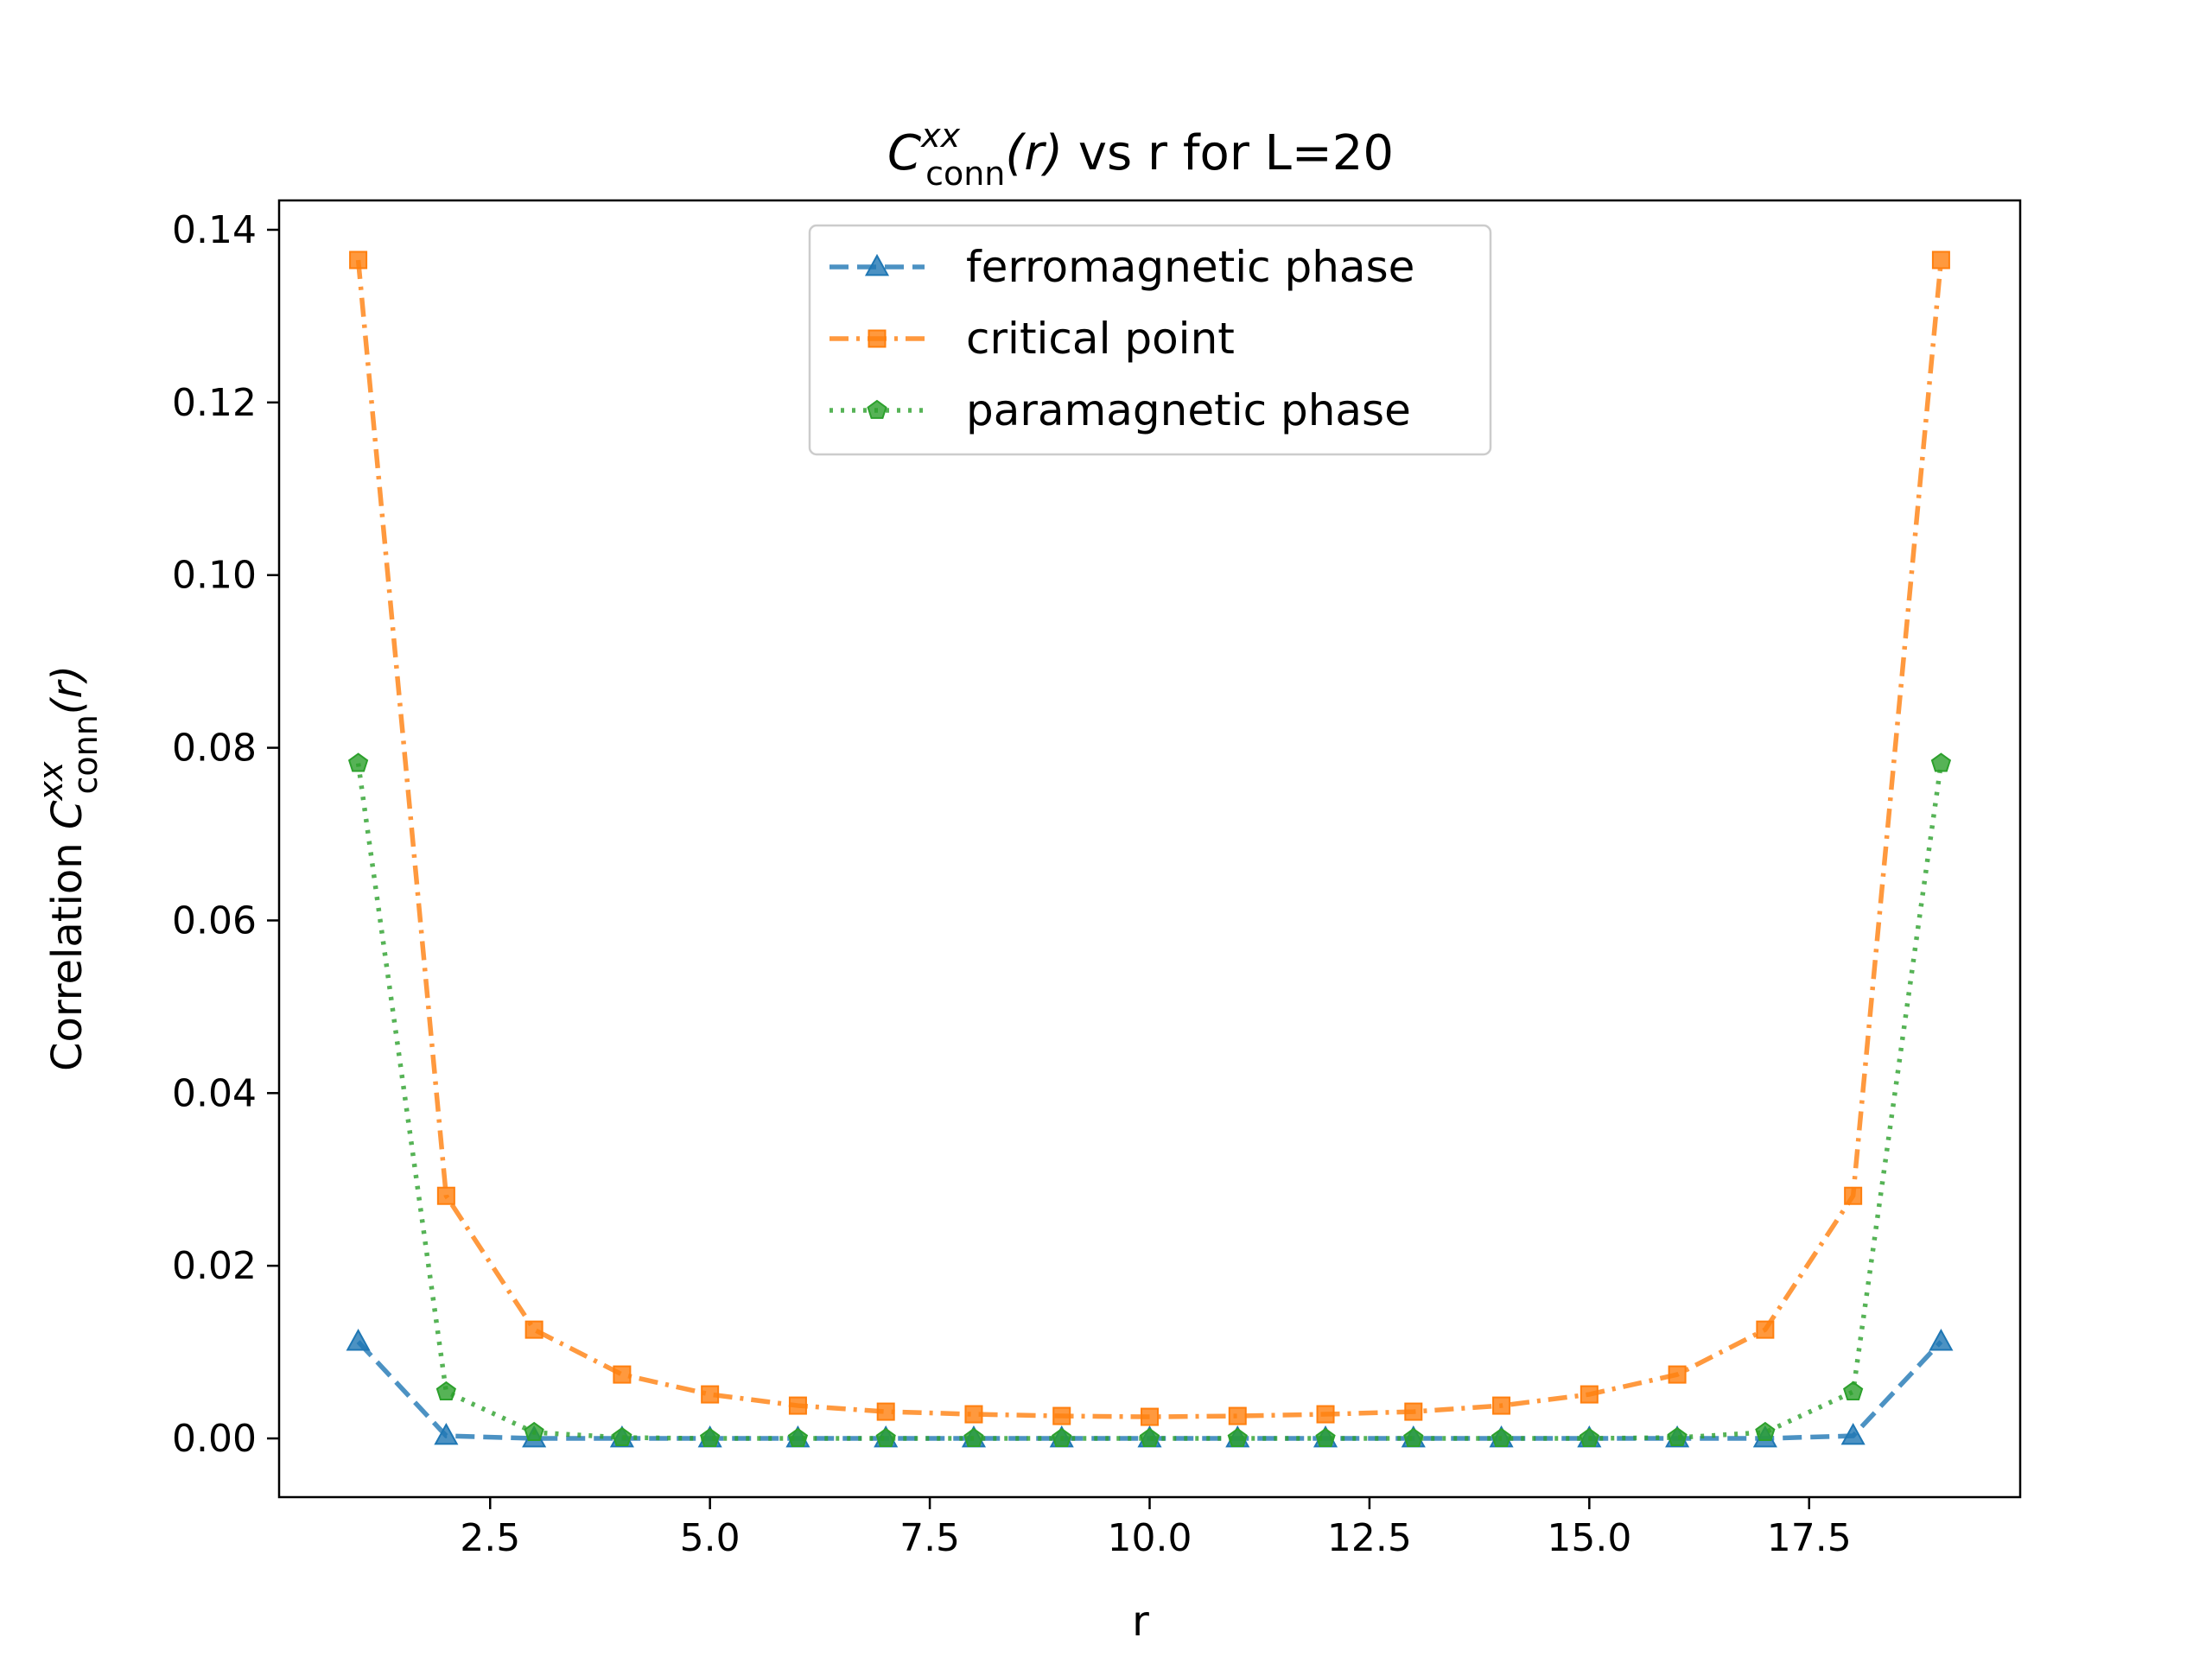 This screenshot has width=2212, height=1663. I want to click on legend-box, so click(1150, 340).